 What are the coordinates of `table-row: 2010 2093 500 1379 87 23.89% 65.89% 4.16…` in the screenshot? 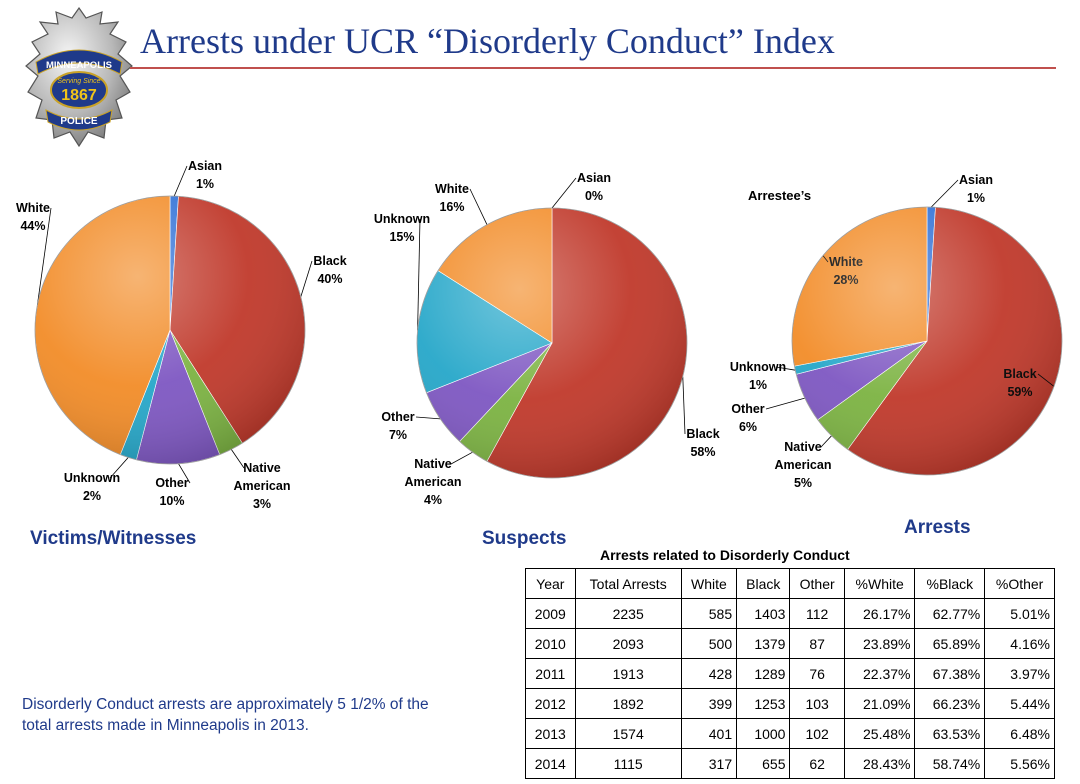 It's located at (790, 643).